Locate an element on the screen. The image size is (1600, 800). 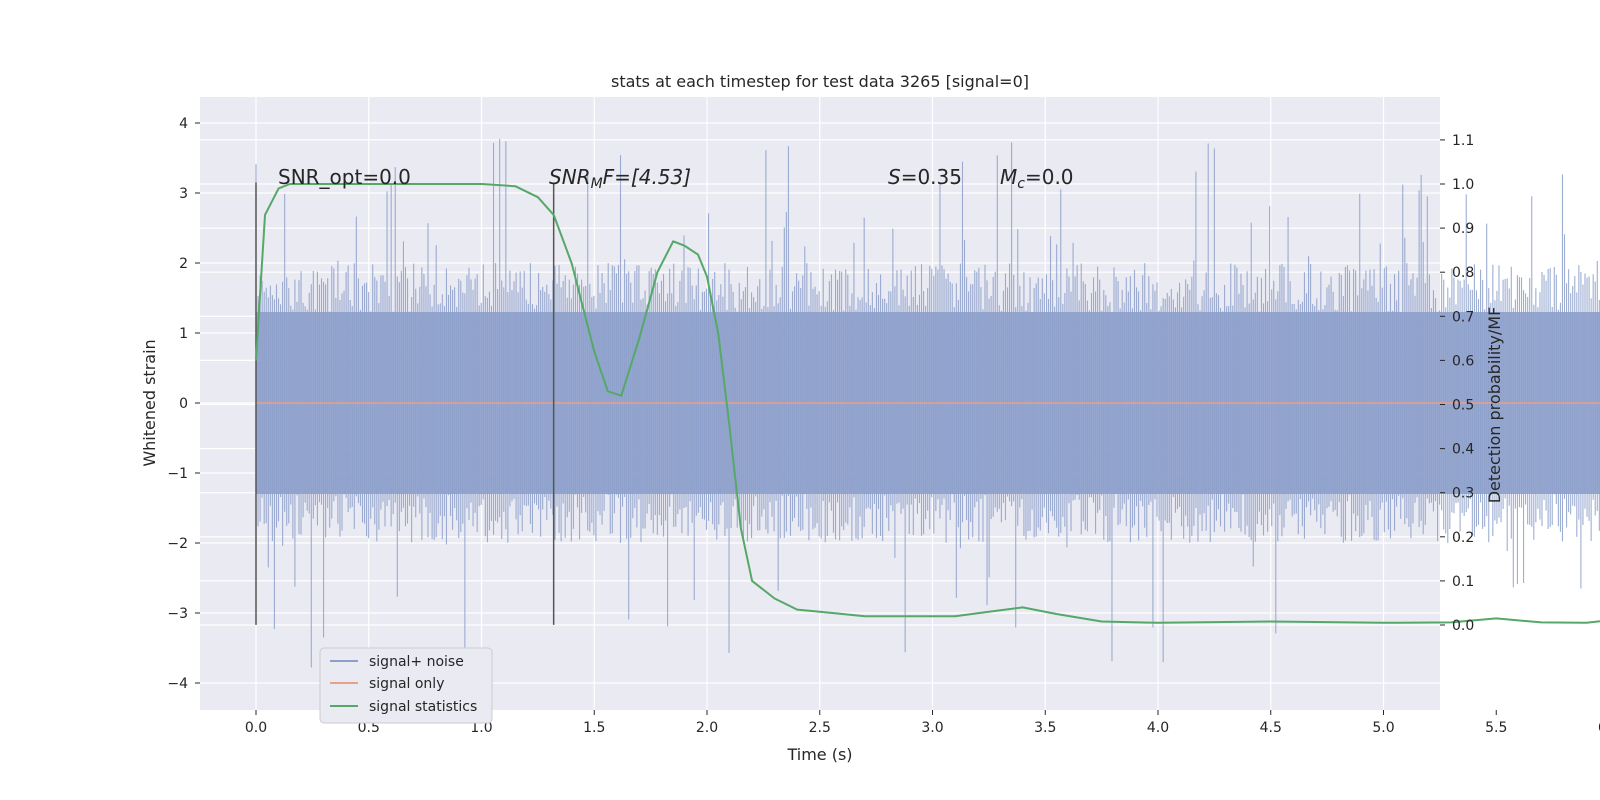
x-axis-label: Time (s) is located at coordinates (819, 754).